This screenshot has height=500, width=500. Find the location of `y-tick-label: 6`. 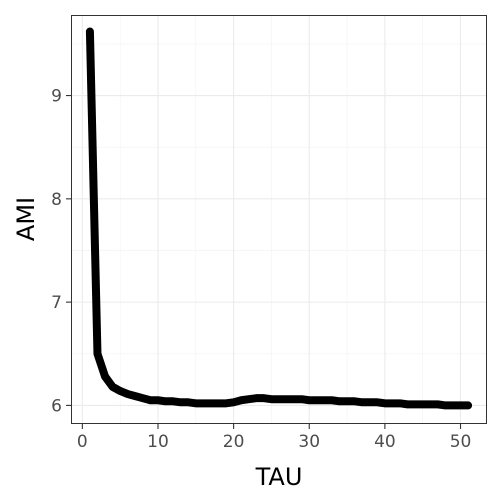

y-tick-label: 6 is located at coordinates (56, 406).